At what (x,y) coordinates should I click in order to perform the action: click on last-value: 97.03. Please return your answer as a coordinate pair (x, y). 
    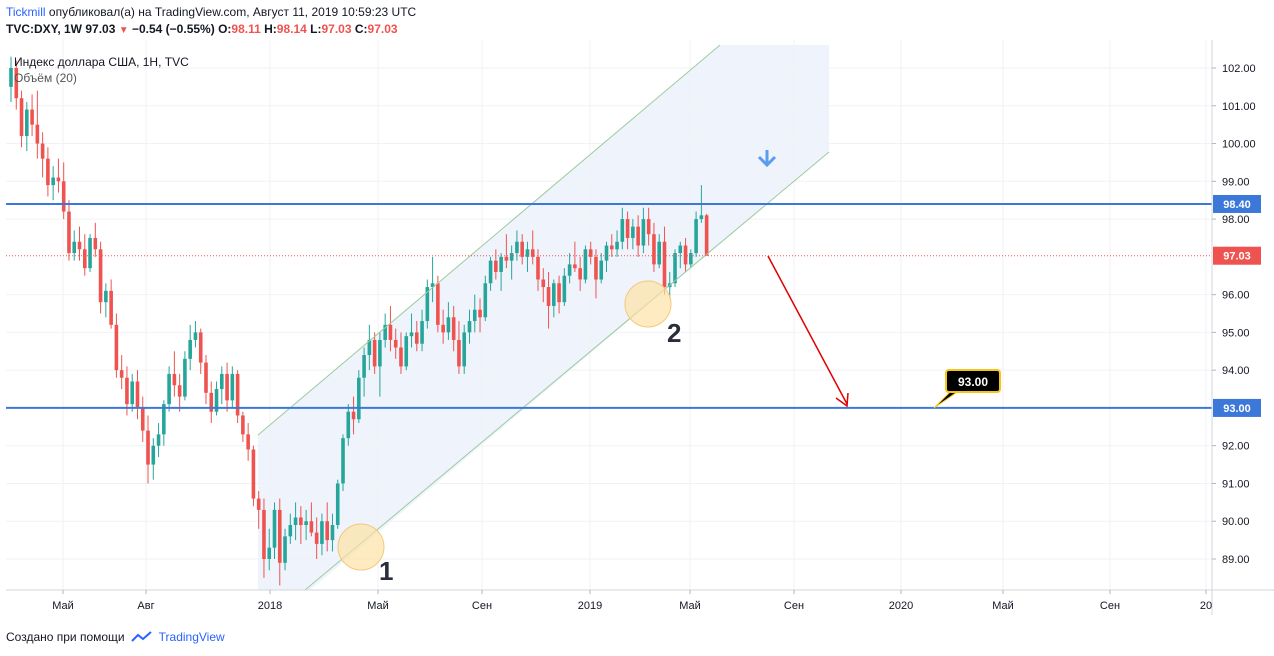
    Looking at the image, I should click on (100, 29).